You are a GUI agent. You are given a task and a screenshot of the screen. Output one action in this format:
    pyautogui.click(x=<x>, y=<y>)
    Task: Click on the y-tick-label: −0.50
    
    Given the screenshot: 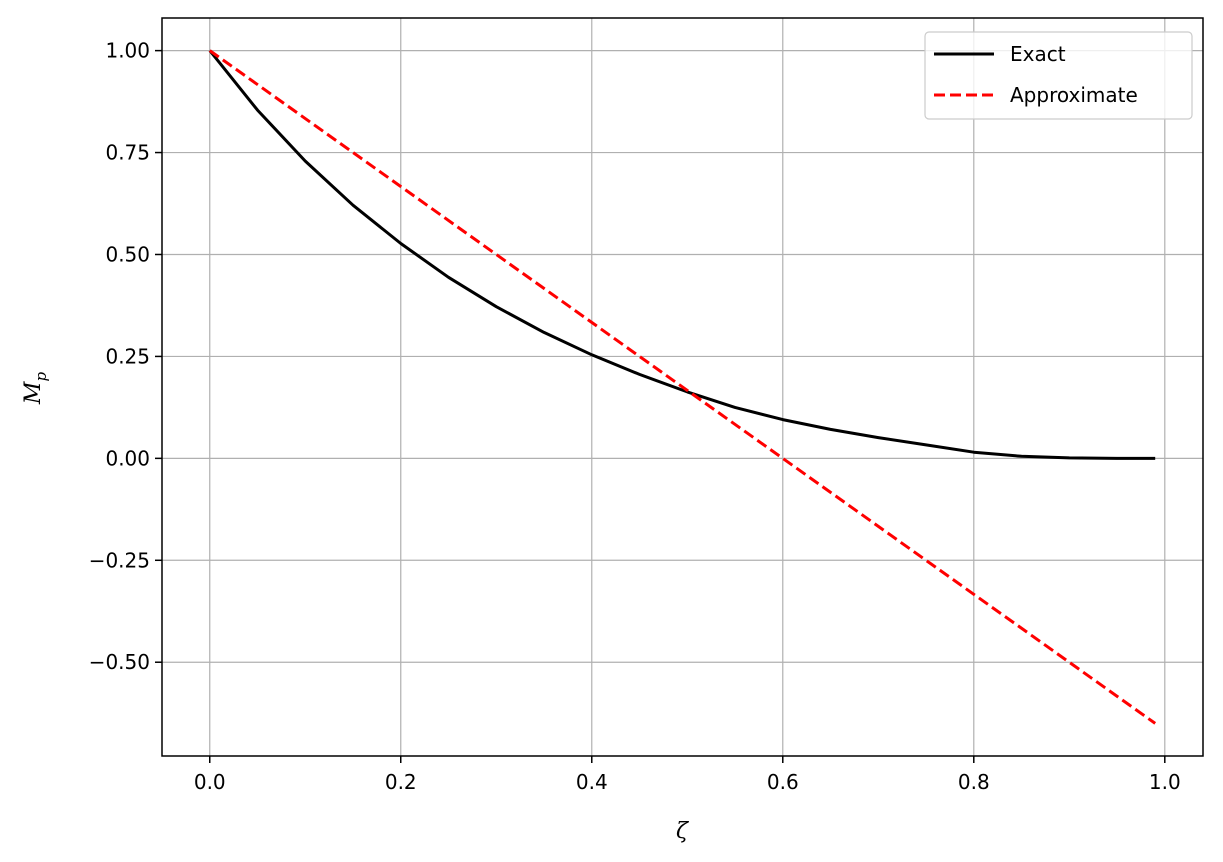 What is the action you would take?
    pyautogui.click(x=119, y=662)
    